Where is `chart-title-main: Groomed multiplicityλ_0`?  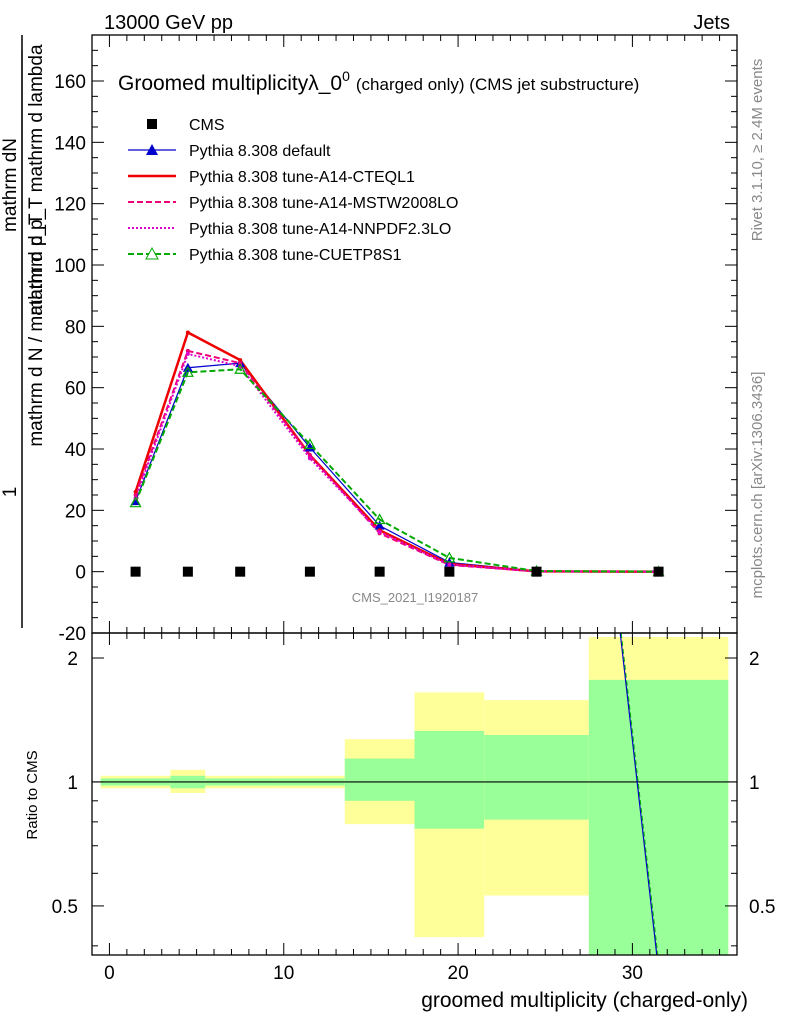 chart-title-main: Groomed multiplicityλ_0 is located at coordinates (230, 83).